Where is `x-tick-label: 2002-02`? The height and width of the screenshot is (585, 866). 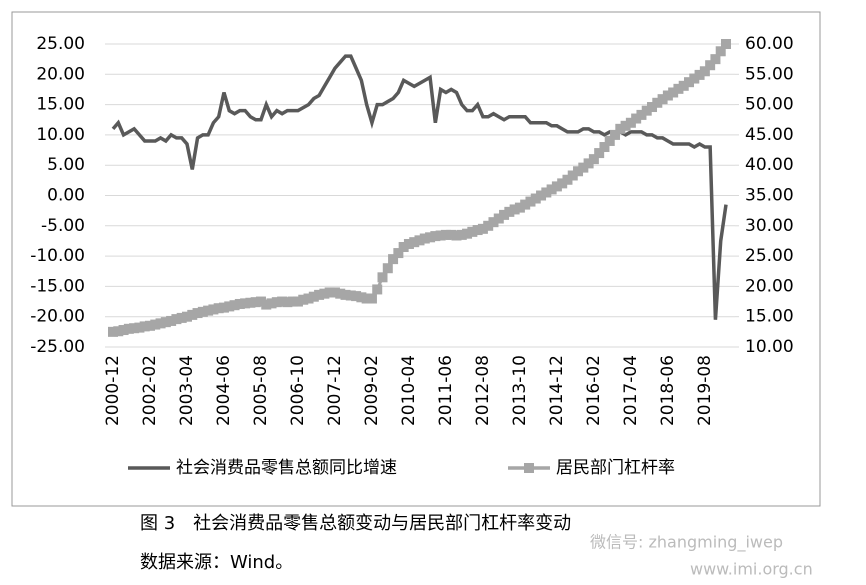
x-tick-label: 2002-02 is located at coordinates (150, 390).